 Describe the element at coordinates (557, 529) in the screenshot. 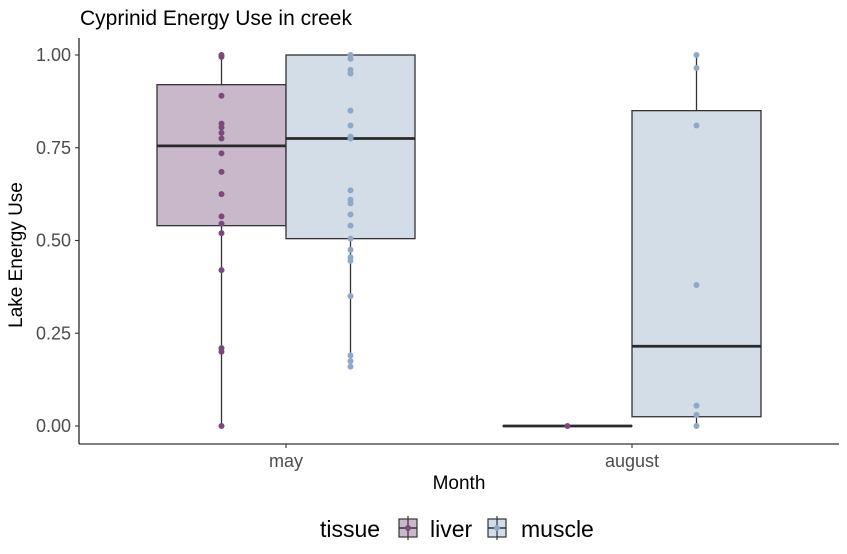

I see `legend-label-muscle: muscle` at that location.